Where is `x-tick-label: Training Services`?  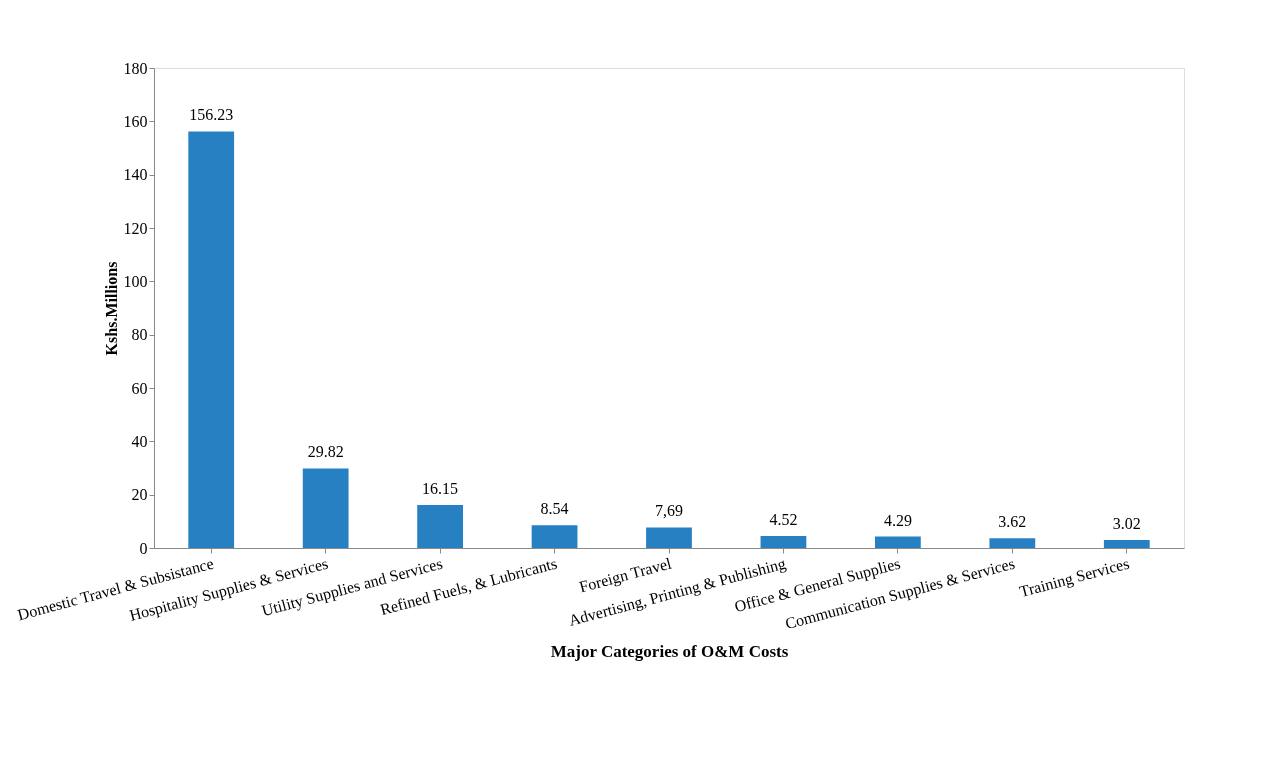
x-tick-label: Training Services is located at coordinates (1074, 578).